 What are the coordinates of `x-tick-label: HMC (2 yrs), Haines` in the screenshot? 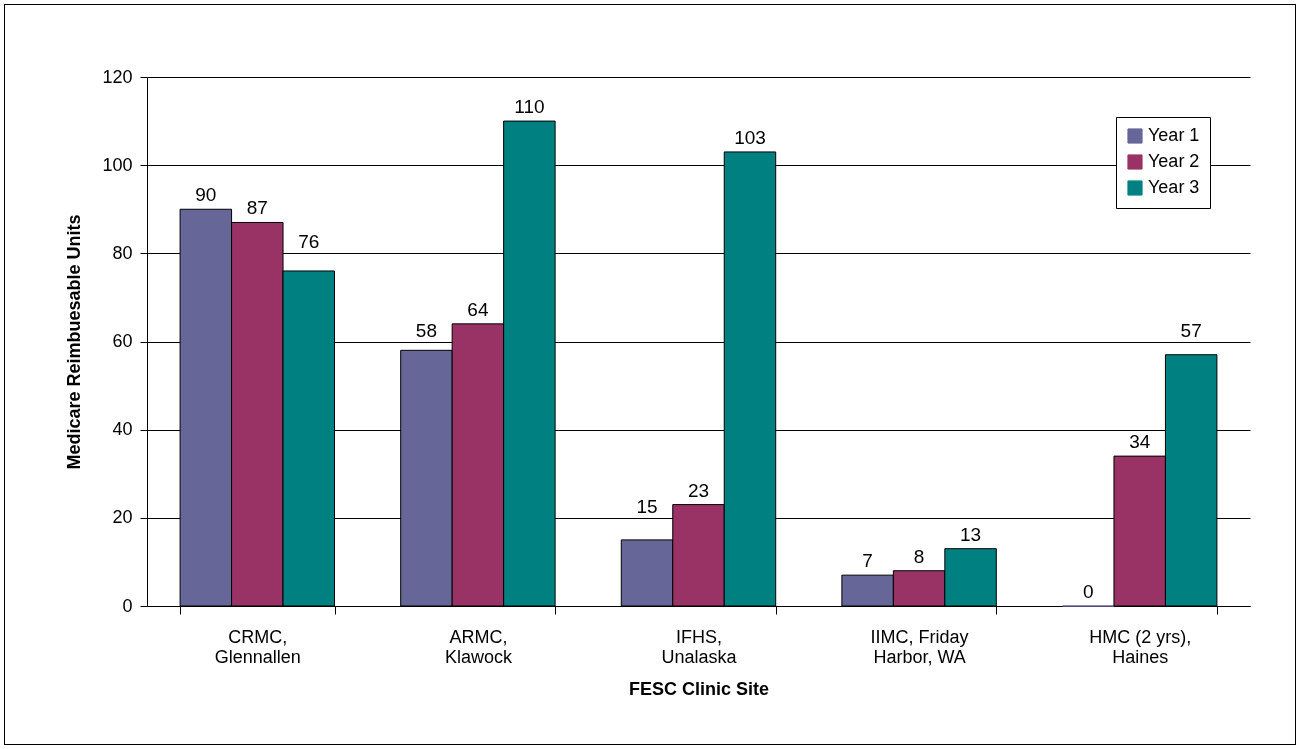 It's located at (1140, 646).